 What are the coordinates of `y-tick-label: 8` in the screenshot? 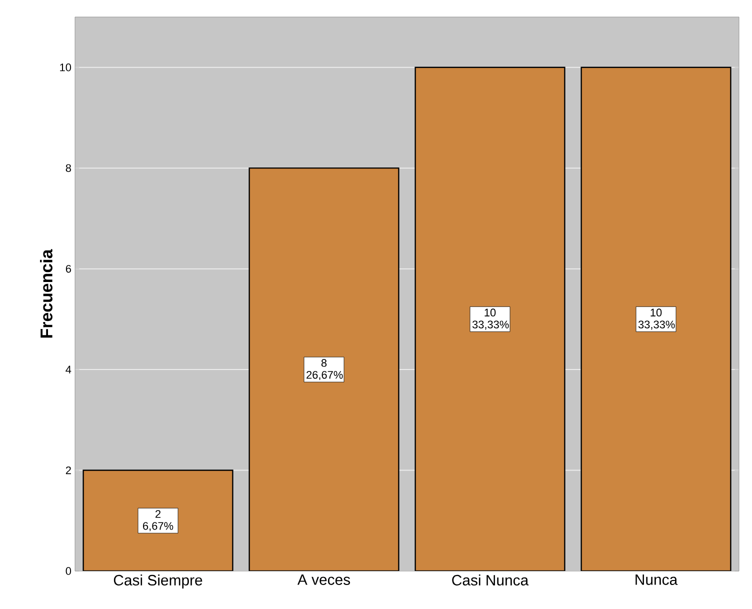 It's located at (68, 168).